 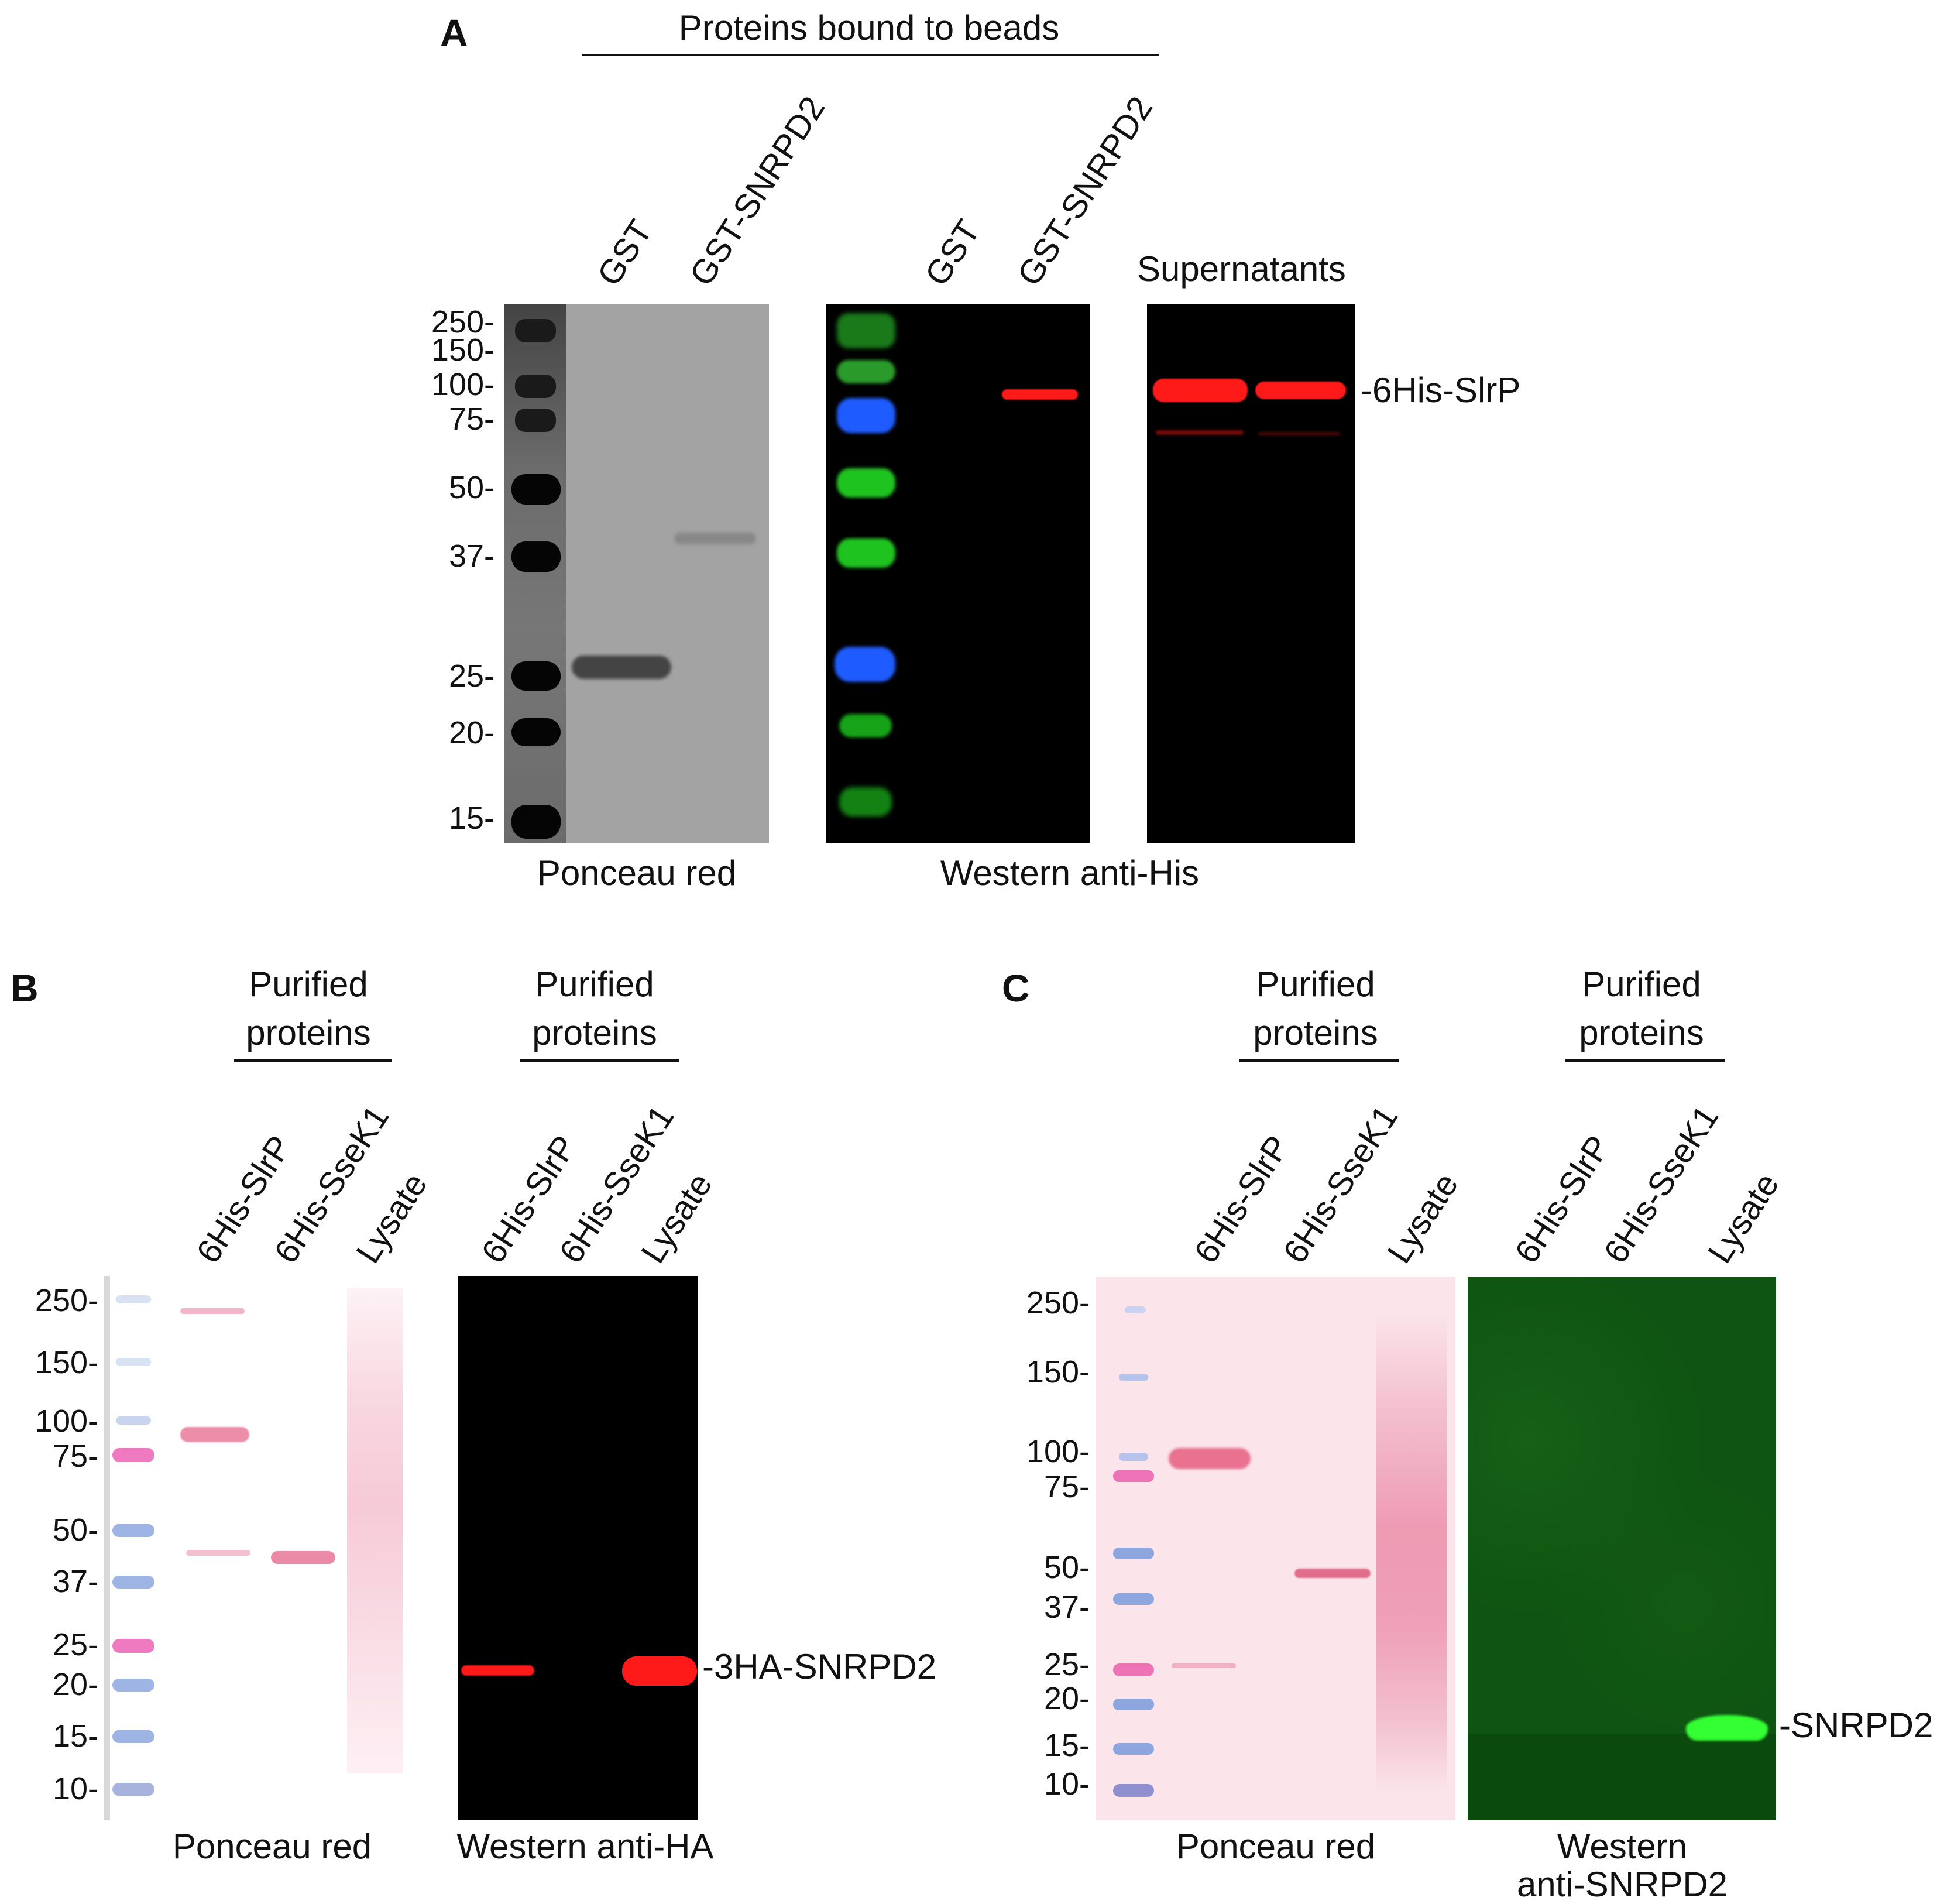 What do you see at coordinates (313, 1060) in the screenshot?
I see `header-underline-b1` at bounding box center [313, 1060].